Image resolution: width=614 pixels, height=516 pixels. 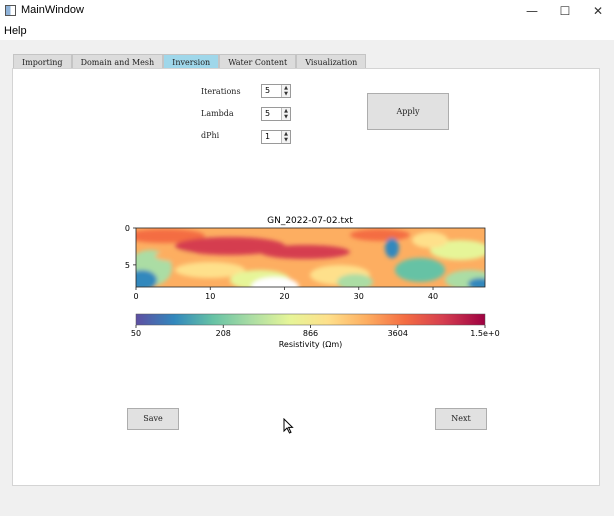 What do you see at coordinates (15, 31) in the screenshot?
I see `menu-help: Help` at bounding box center [15, 31].